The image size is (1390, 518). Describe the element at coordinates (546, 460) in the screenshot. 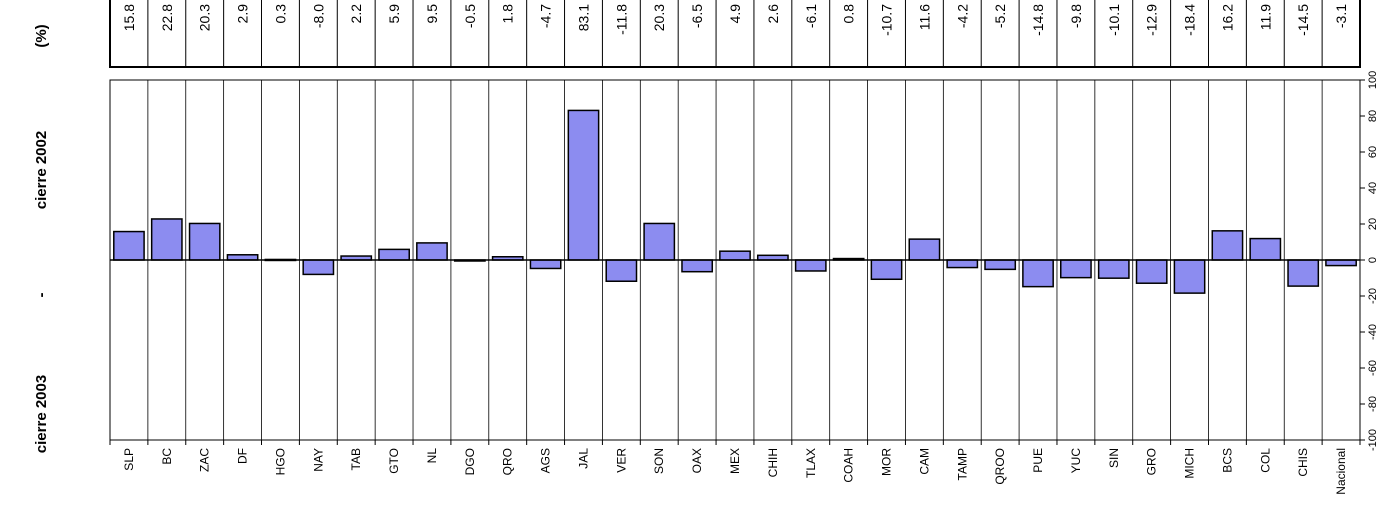

I see `category-label: AGS` at that location.